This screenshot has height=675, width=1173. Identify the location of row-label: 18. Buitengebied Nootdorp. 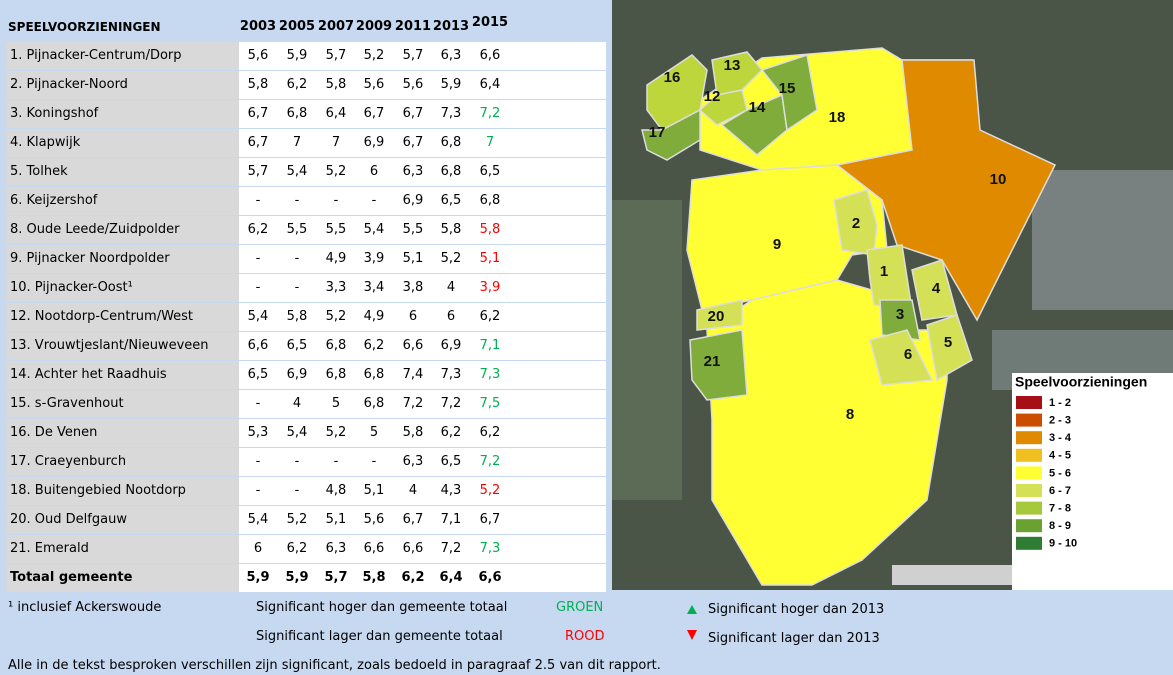
(125, 491).